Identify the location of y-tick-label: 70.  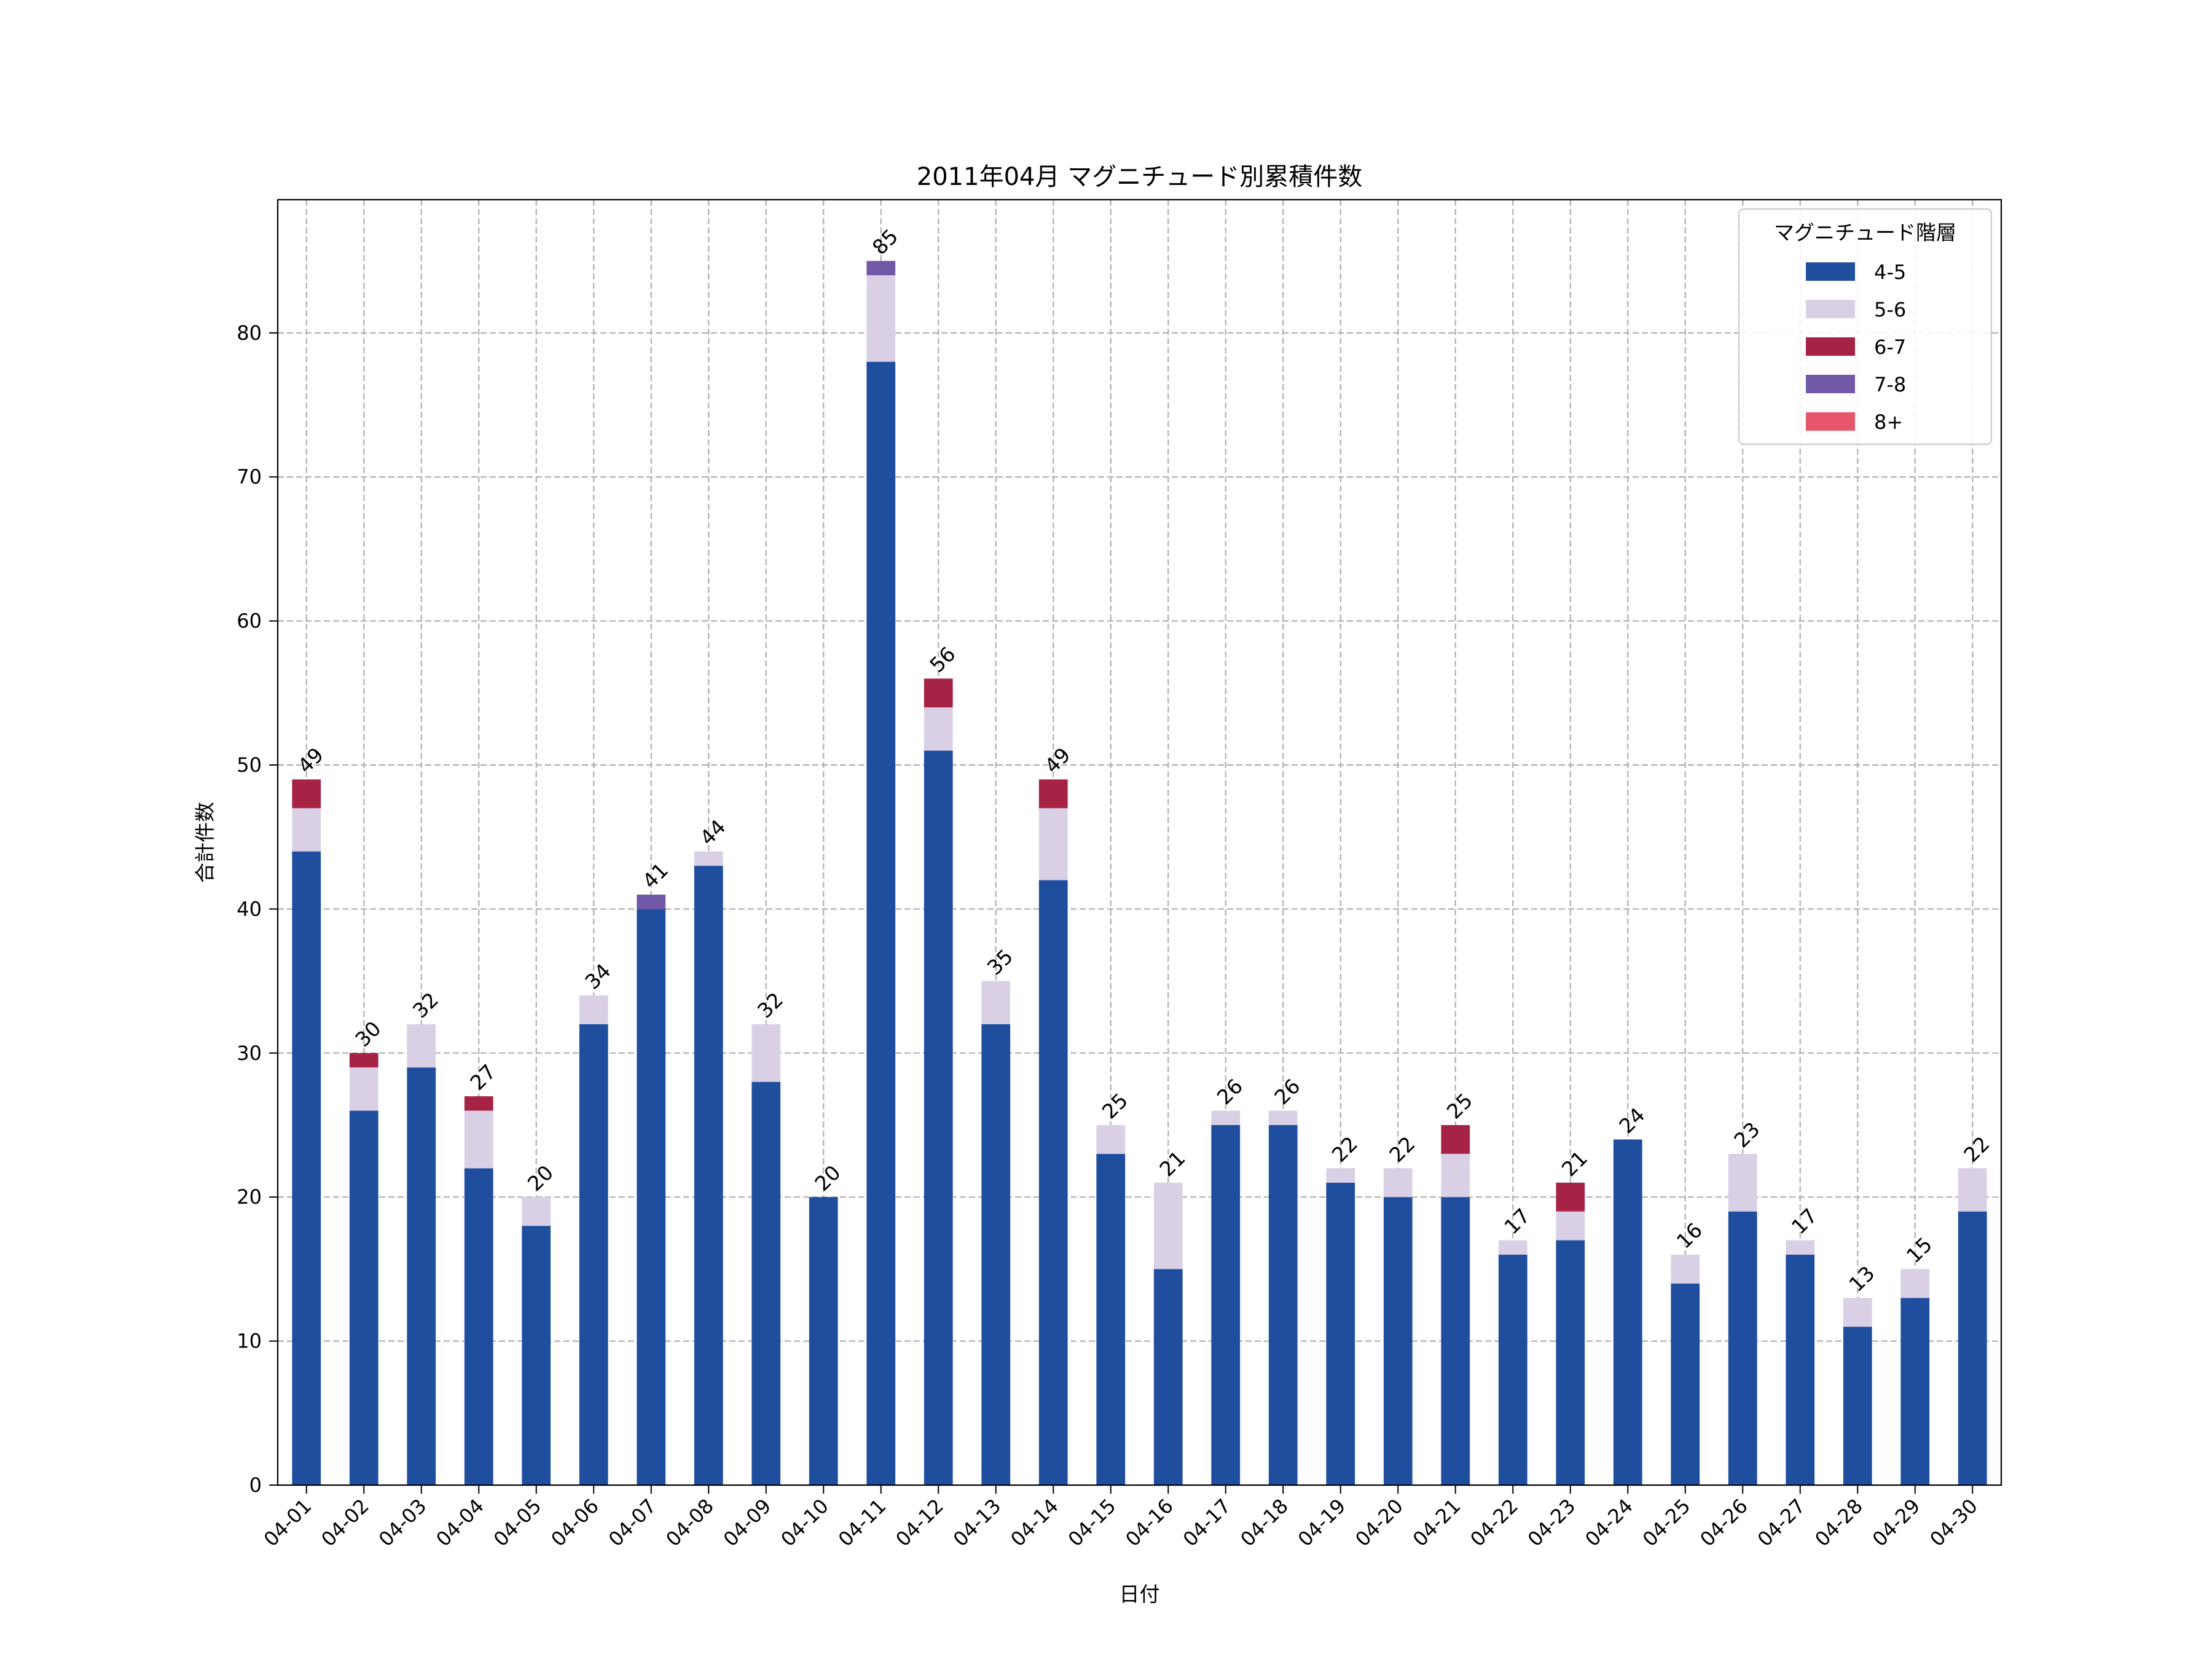
(249, 476).